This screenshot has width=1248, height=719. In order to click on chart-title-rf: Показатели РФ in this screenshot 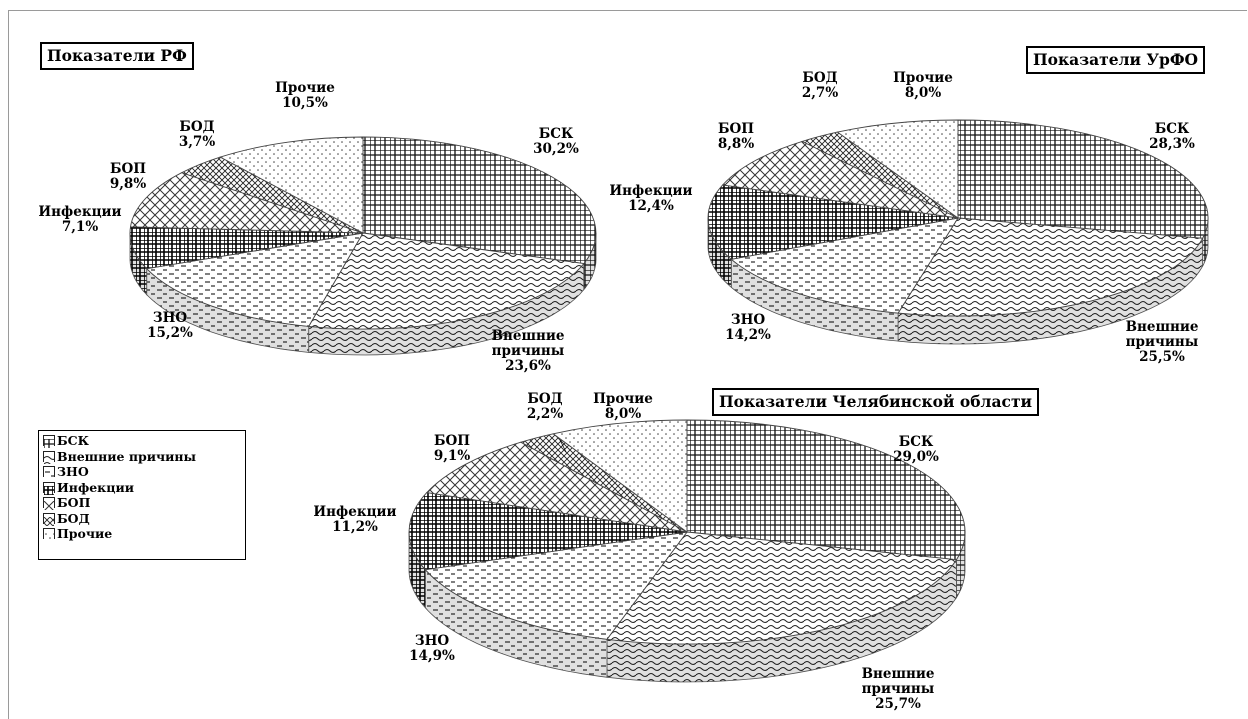, I will do `click(117, 56)`.